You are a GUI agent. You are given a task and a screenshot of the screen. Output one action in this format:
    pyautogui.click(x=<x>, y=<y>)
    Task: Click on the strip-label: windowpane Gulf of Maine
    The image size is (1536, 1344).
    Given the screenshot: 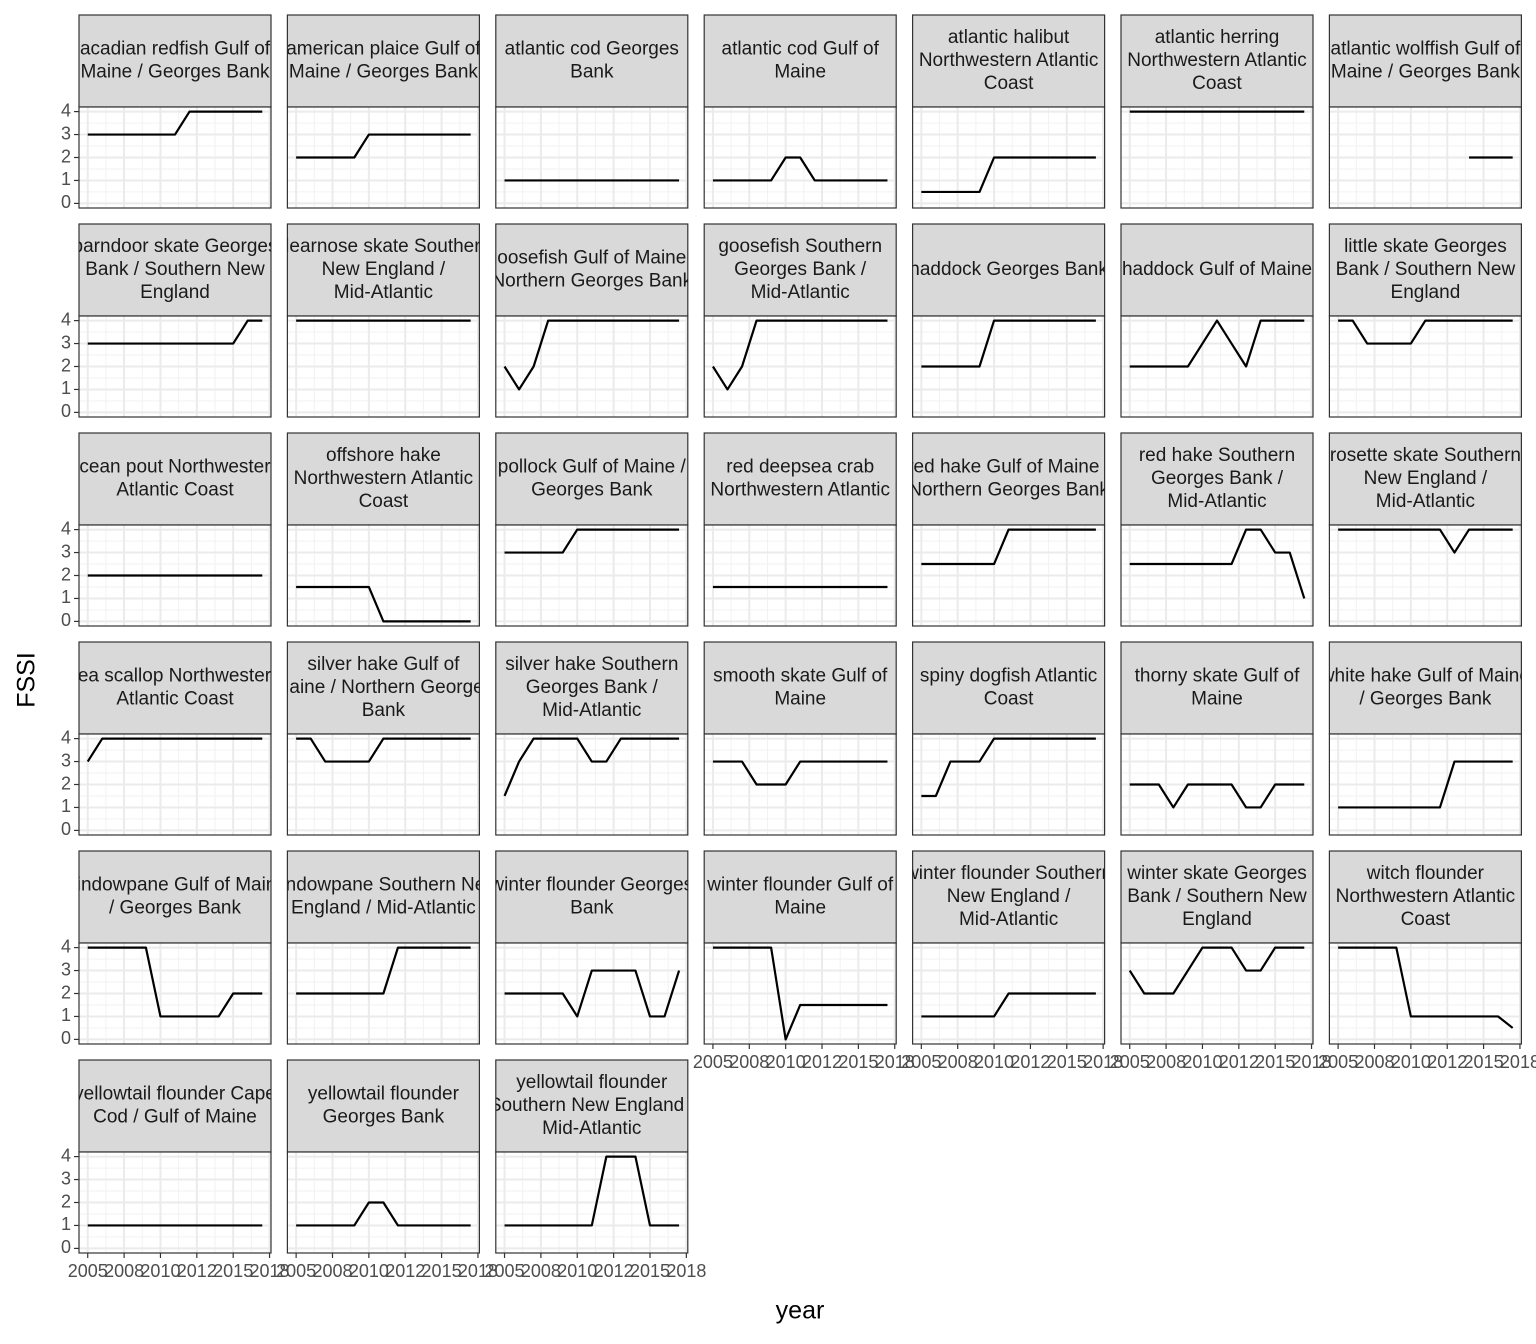 What is the action you would take?
    pyautogui.click(x=174, y=885)
    